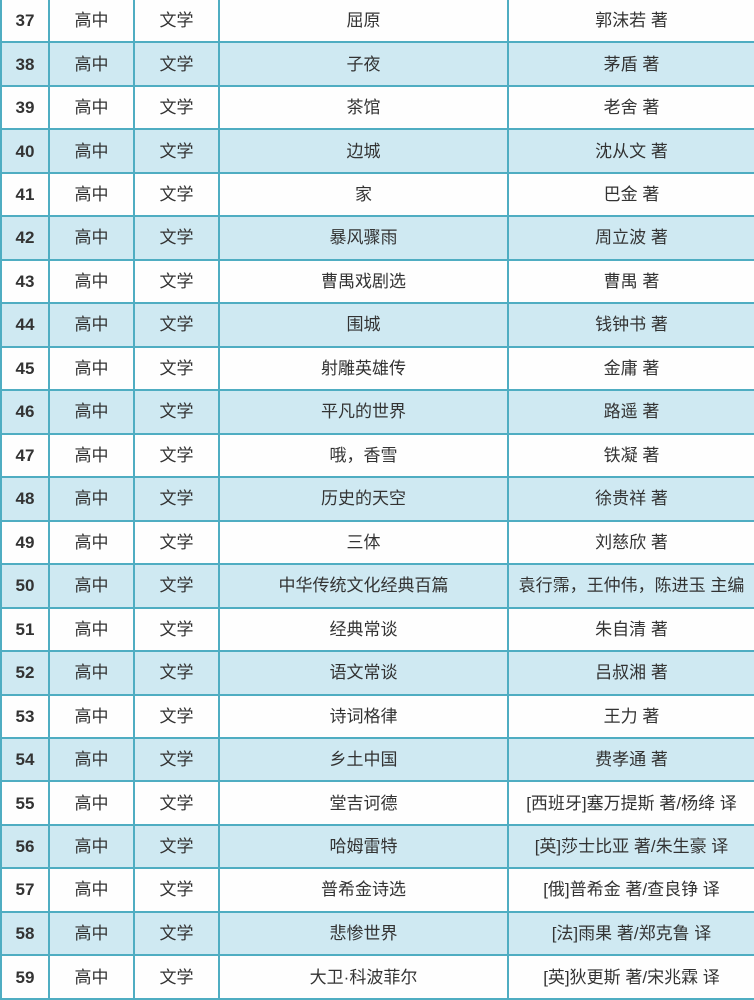 The width and height of the screenshot is (754, 1000). I want to click on table-row: 50 高中 文学 中华传统文化经典百篇 袁行霈，王仲伟，陈进玉 主编, so click(377, 586).